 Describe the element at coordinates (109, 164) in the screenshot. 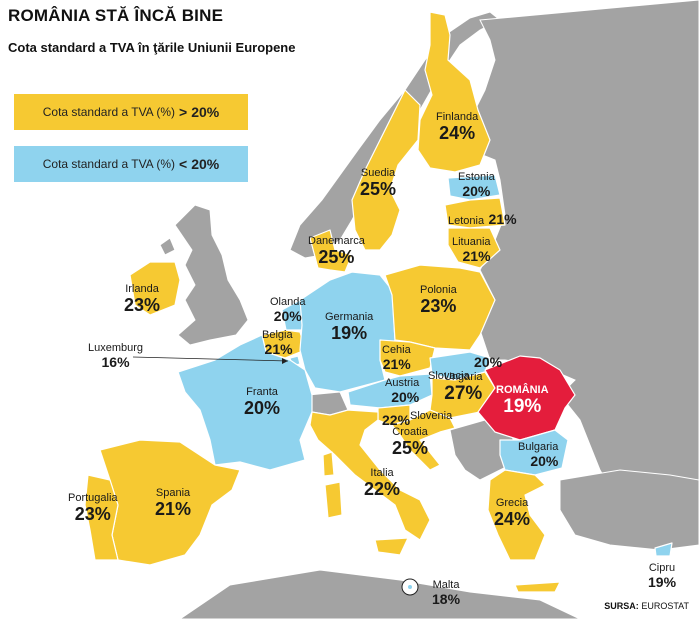

I see `legend-below-text: Cota standard a TVA (%)` at that location.